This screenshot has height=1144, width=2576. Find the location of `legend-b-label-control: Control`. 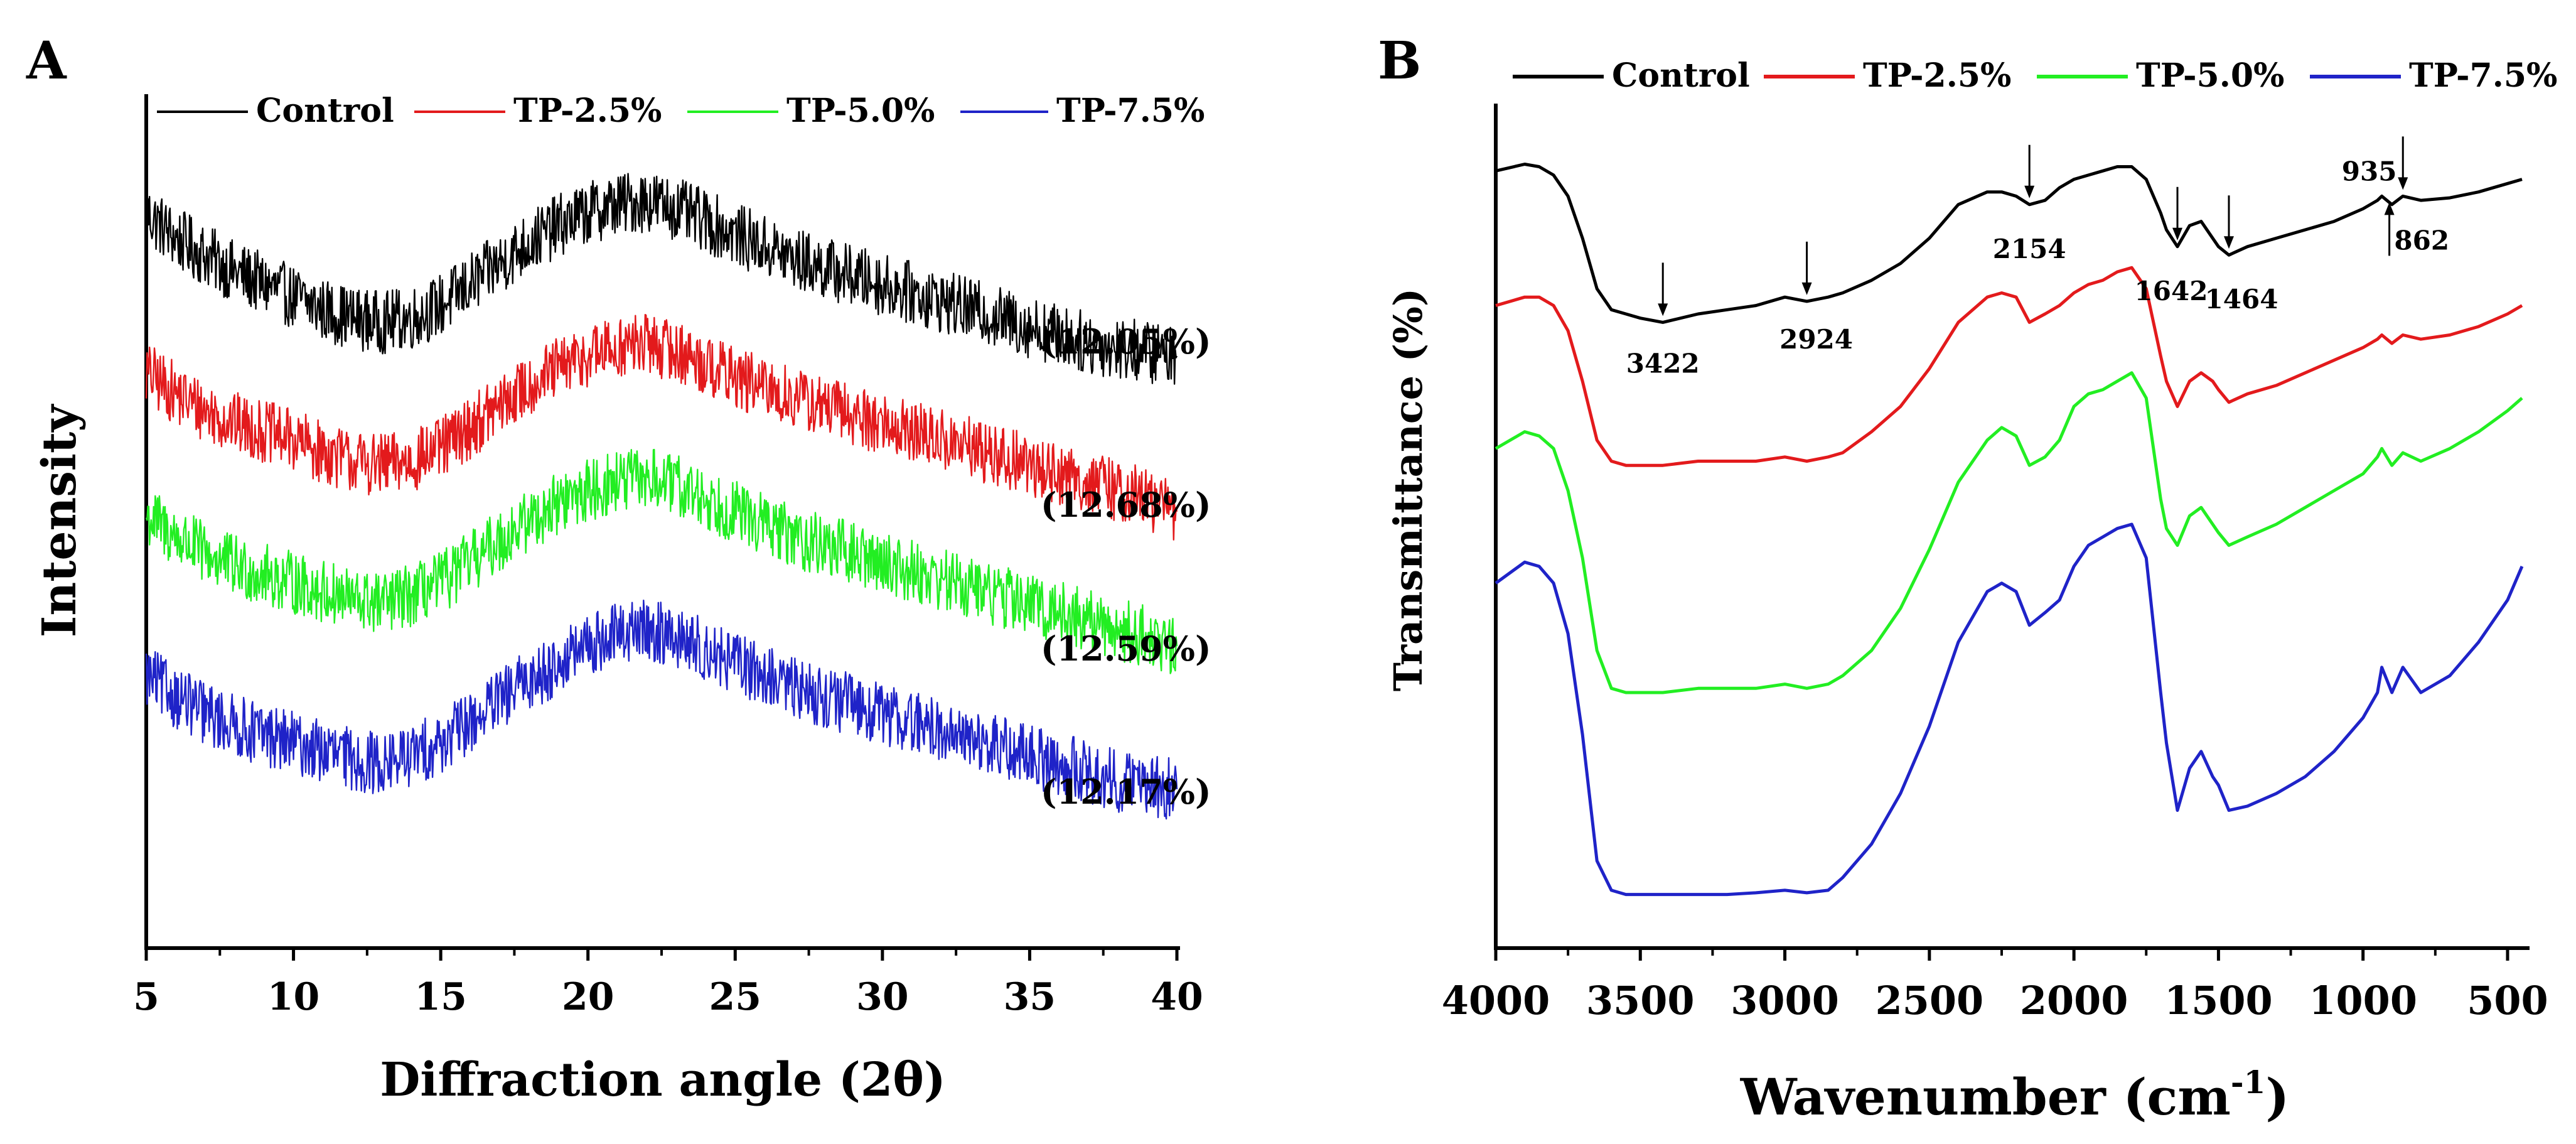

legend-b-label-control: Control is located at coordinates (1681, 76).